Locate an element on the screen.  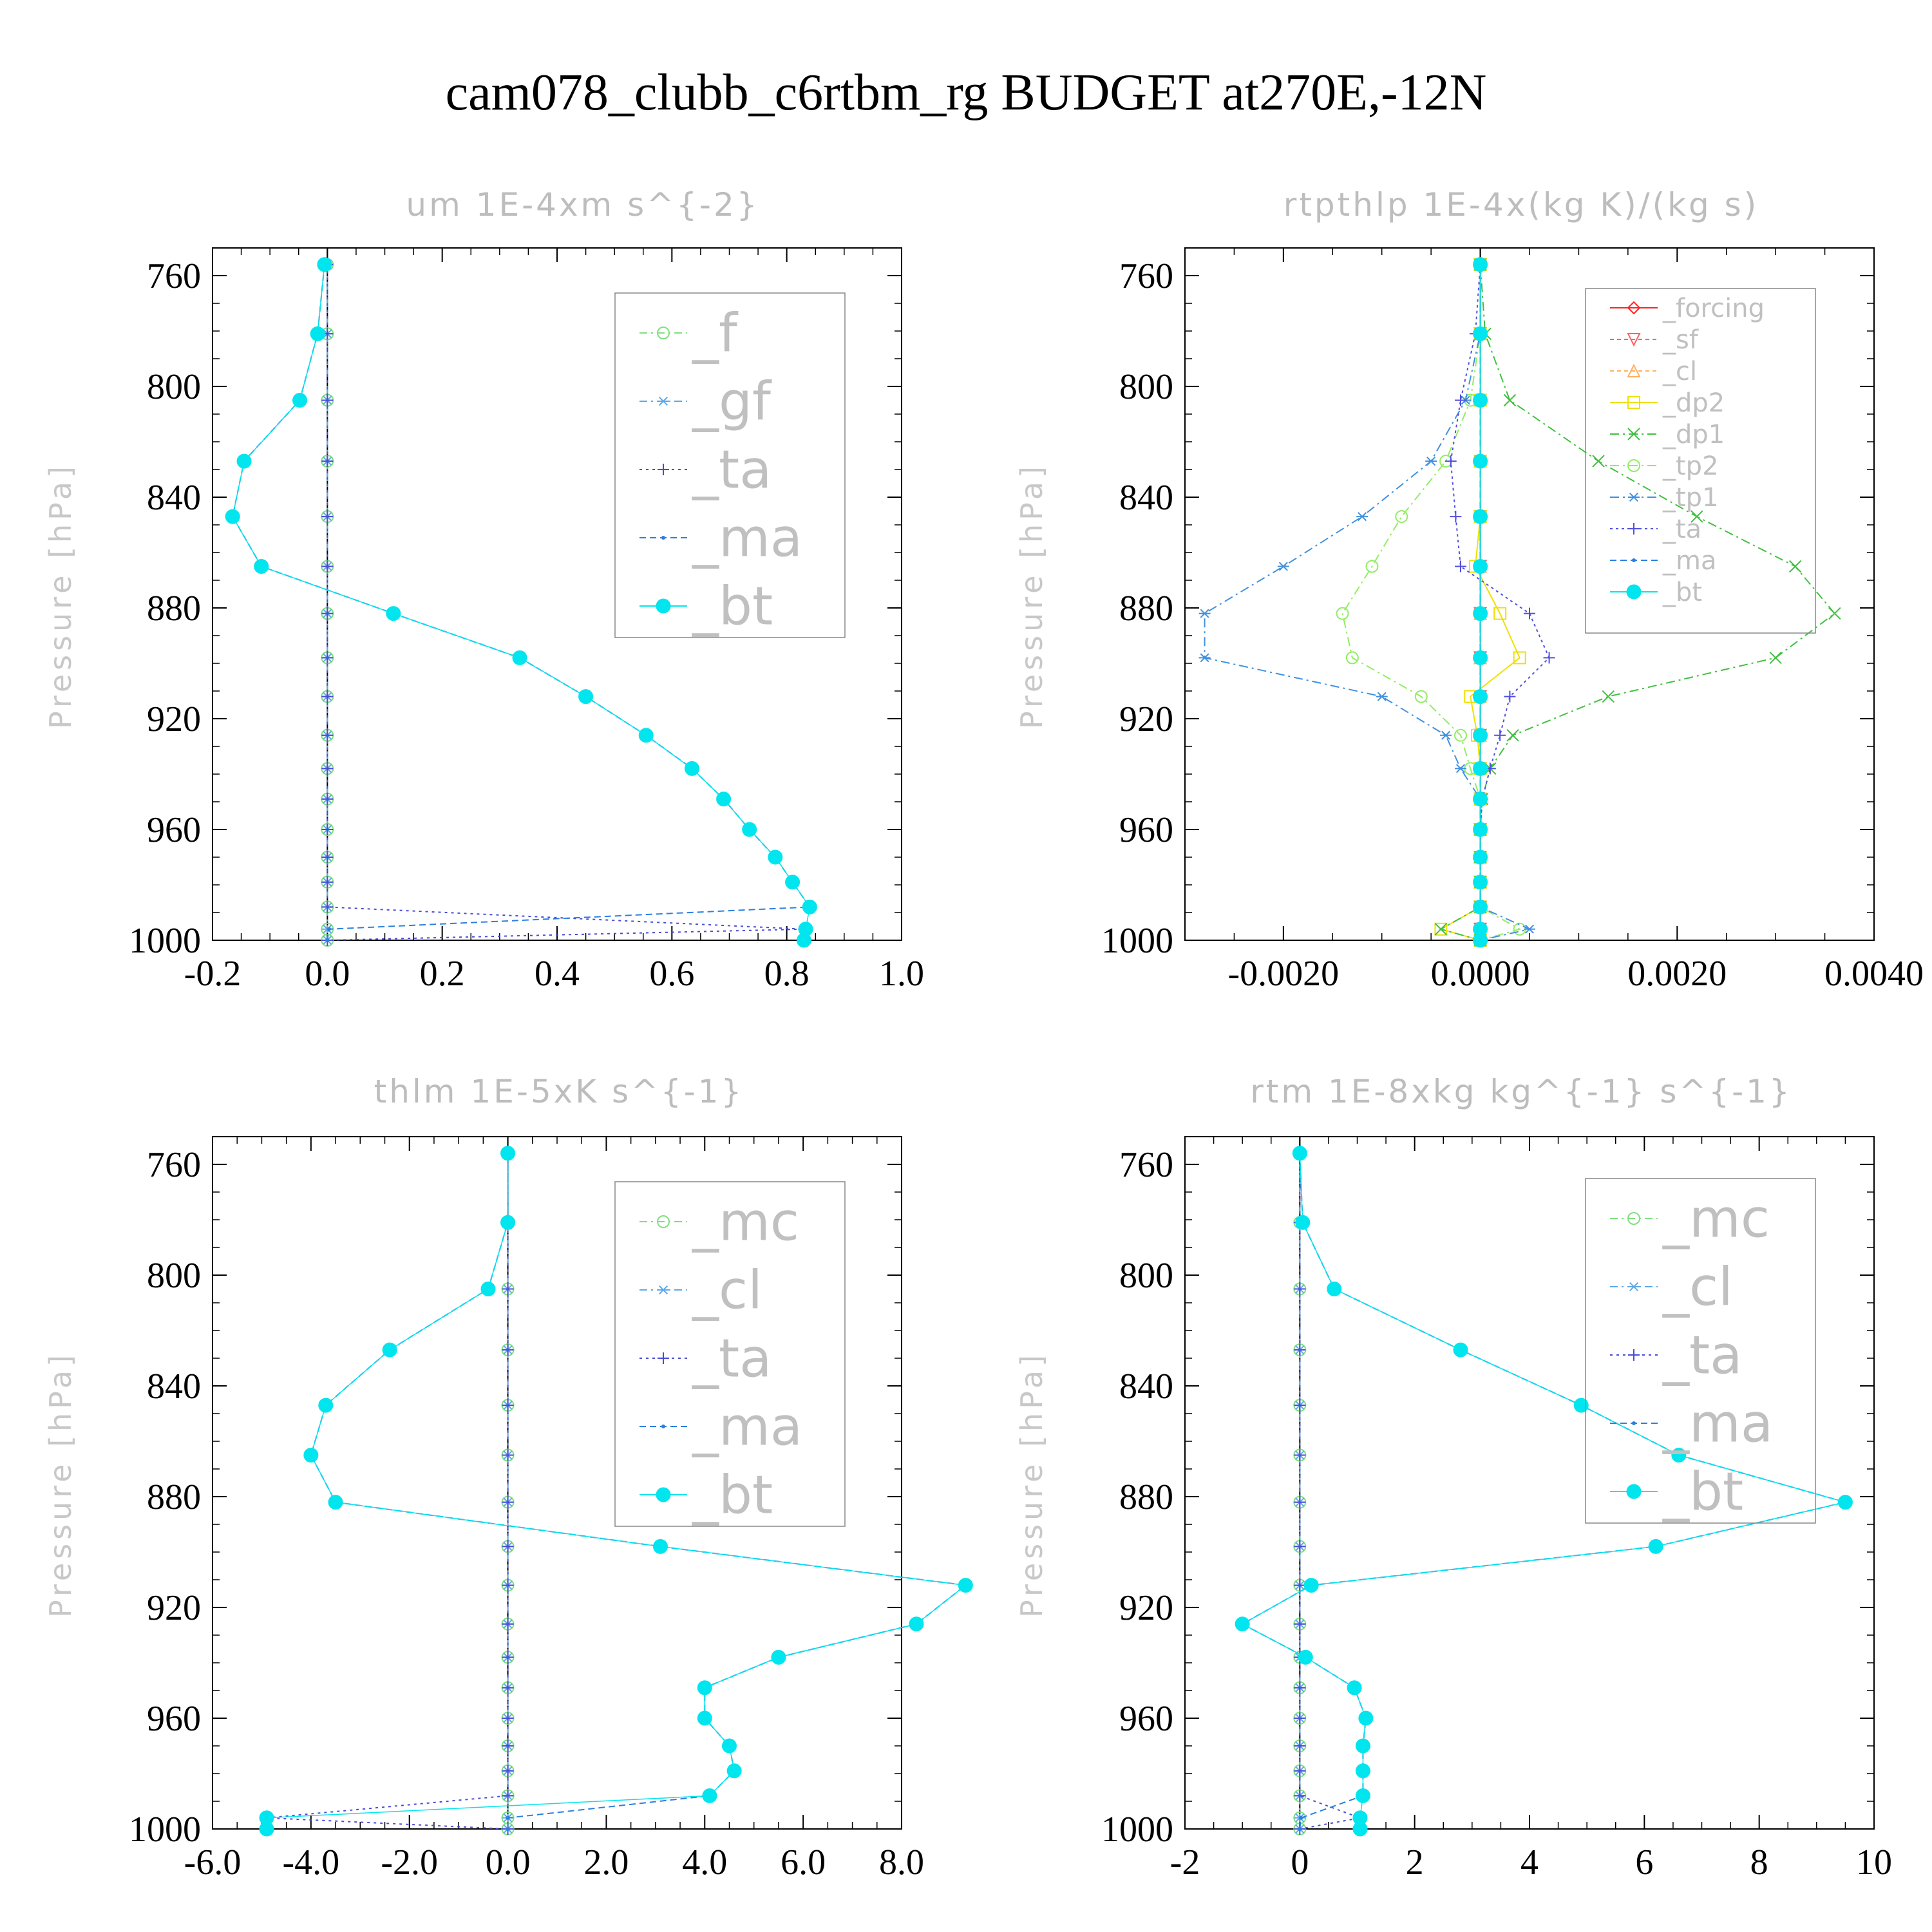
x-tick-label: 4 is located at coordinates (1529, 1862).